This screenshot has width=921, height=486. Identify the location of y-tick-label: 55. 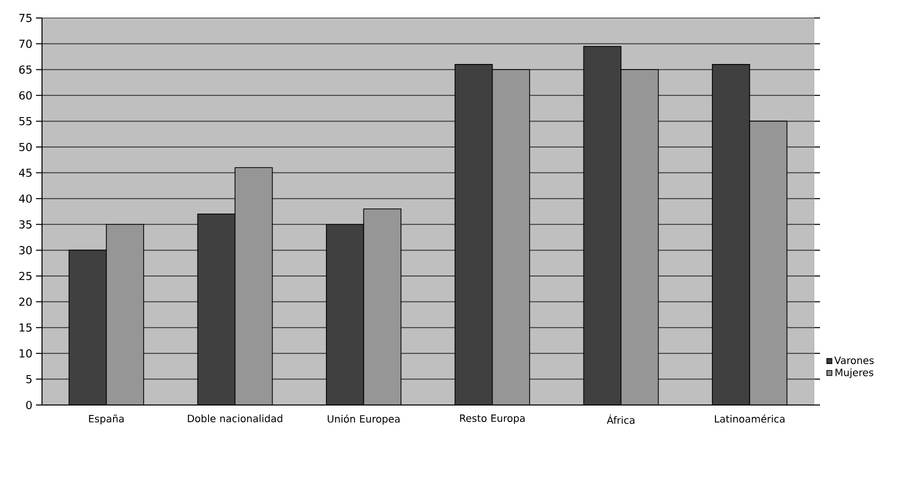
(25, 121).